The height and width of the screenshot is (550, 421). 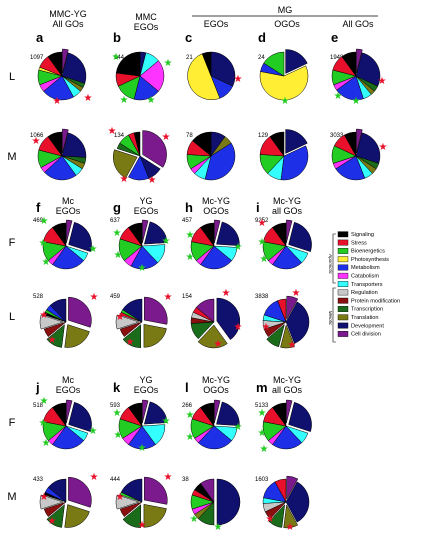 What do you see at coordinates (216, 390) in the screenshot?
I see `header-l-line2: OGOs` at bounding box center [216, 390].